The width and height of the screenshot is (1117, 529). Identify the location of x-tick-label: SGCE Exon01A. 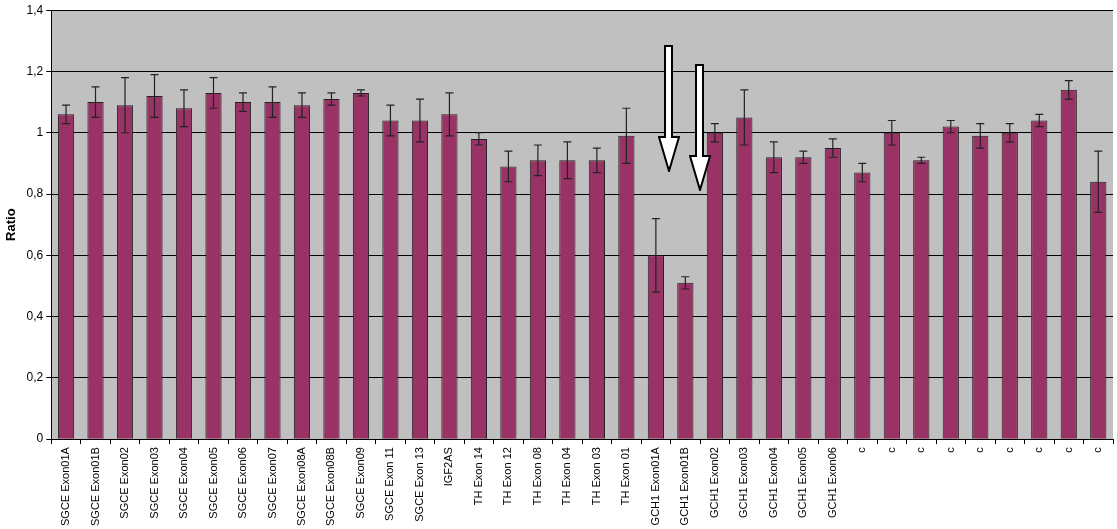
(65, 486).